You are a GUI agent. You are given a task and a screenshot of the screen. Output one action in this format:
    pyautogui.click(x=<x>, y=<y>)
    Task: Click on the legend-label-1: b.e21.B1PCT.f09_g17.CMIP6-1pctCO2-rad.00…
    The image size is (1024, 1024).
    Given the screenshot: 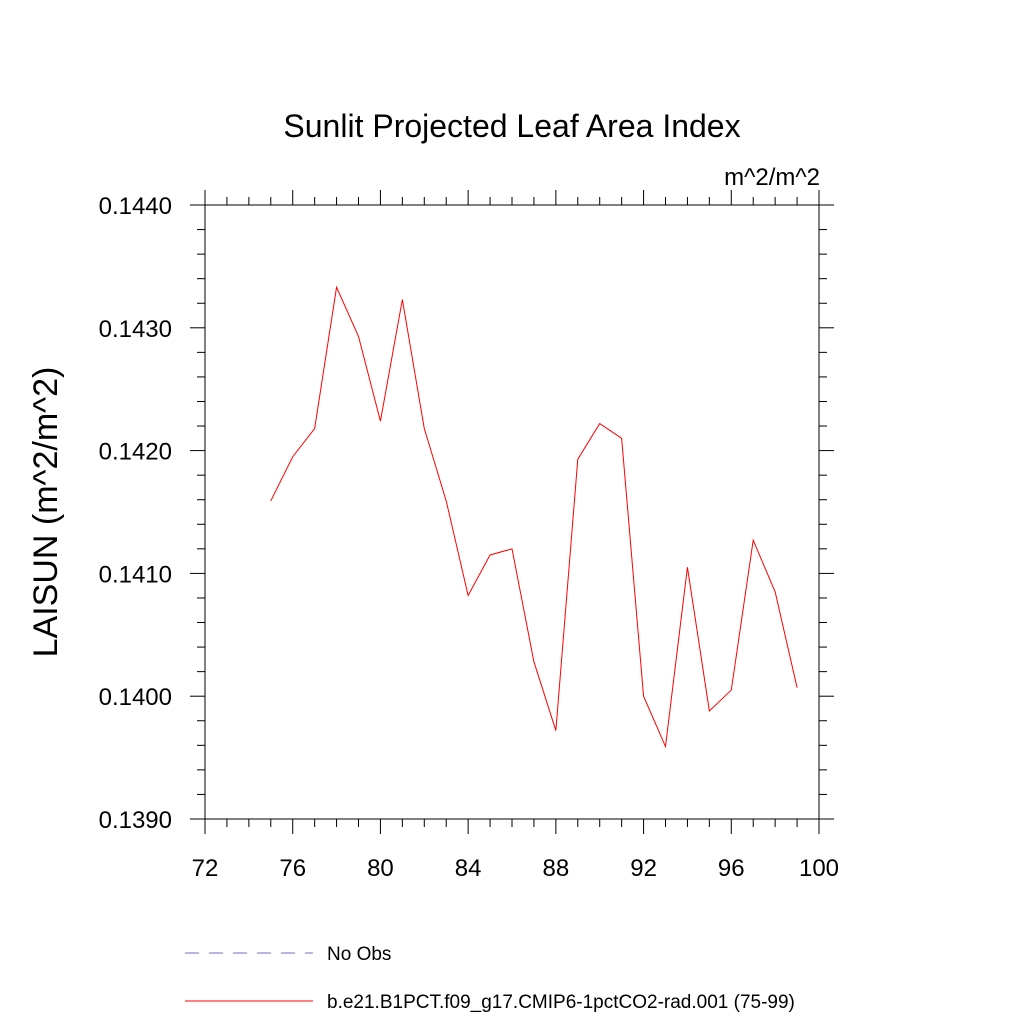 What is the action you would take?
    pyautogui.click(x=561, y=1002)
    